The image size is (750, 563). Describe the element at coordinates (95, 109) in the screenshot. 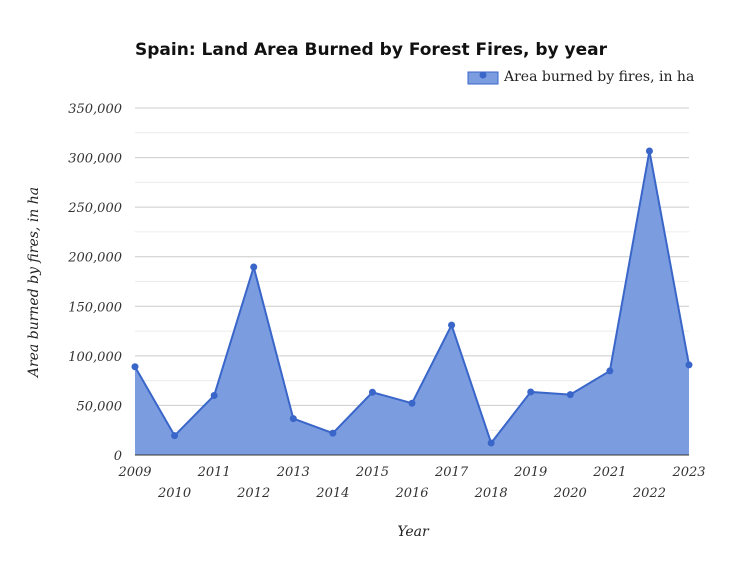

I see `y-tick-label: 350,000` at that location.